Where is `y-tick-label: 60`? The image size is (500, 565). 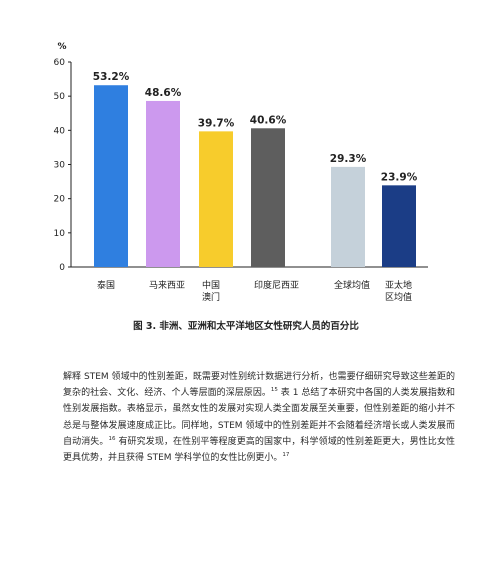 y-tick-label: 60 is located at coordinates (60, 63).